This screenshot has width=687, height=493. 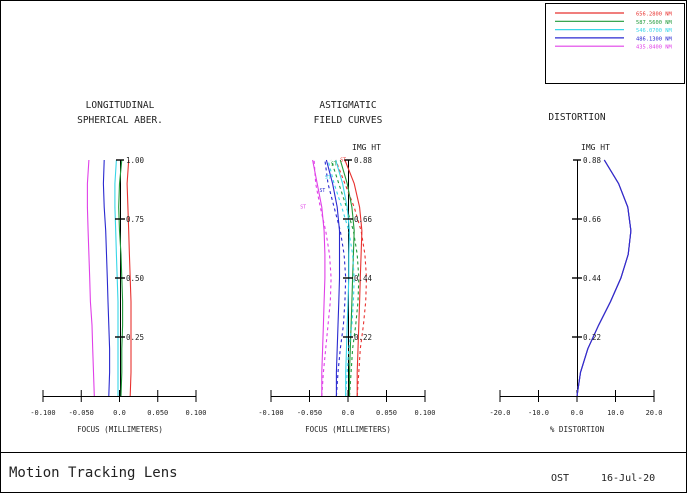 I want to click on plot-title: FIELD CURVES, so click(x=348, y=120).